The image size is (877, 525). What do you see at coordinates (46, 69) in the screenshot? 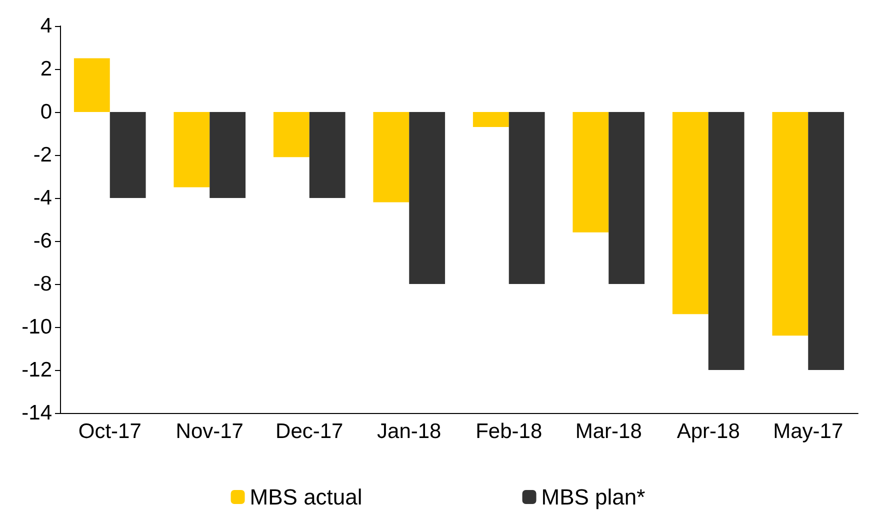
I see `y-tick-label: 2` at bounding box center [46, 69].